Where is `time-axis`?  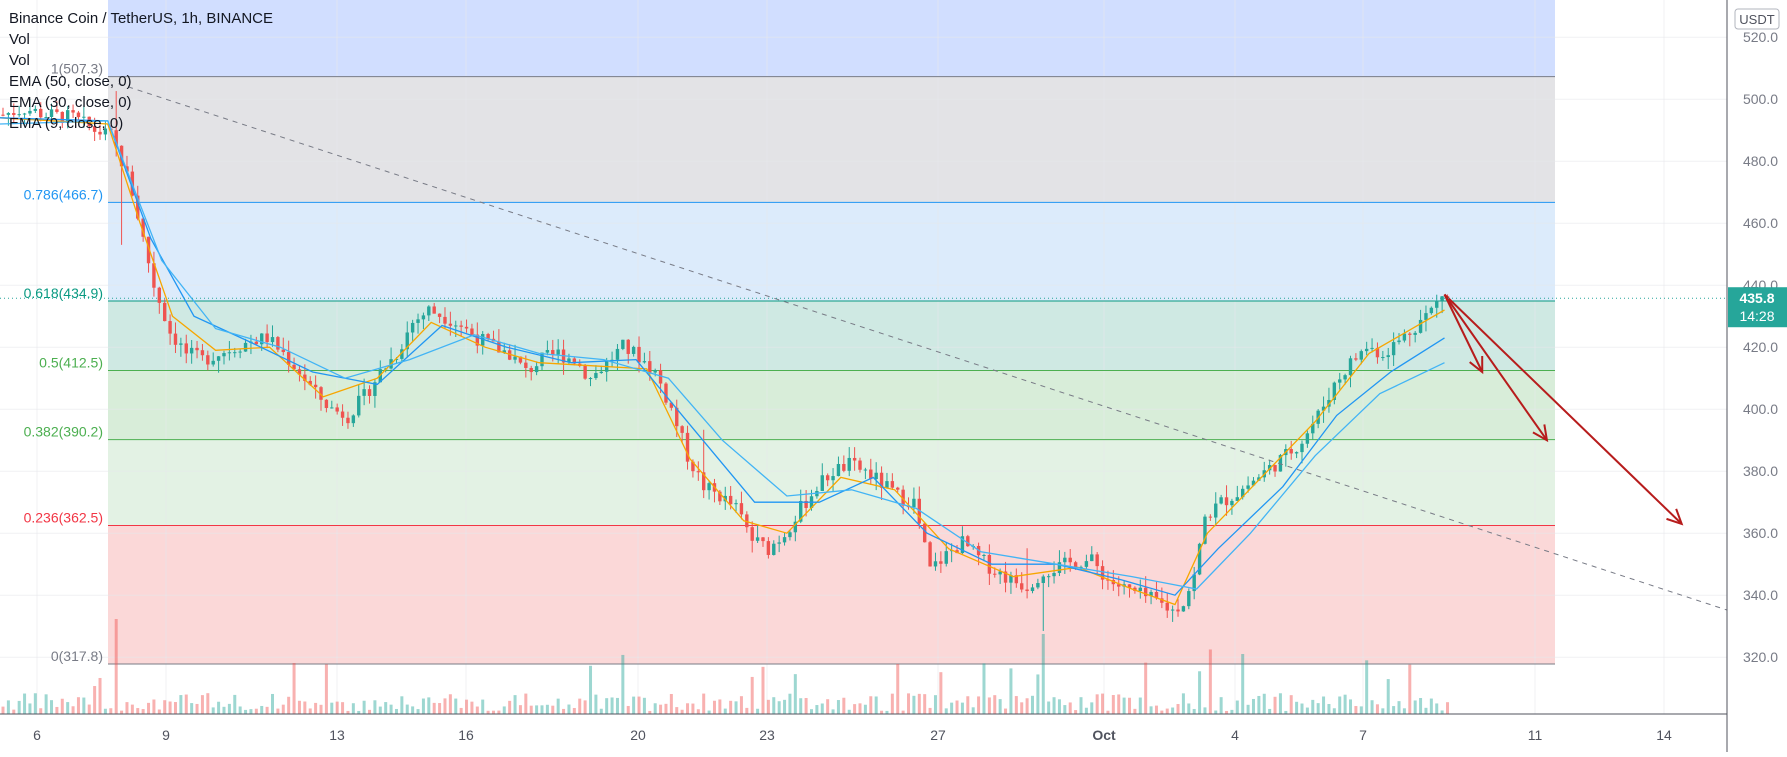 time-axis is located at coordinates (863, 733).